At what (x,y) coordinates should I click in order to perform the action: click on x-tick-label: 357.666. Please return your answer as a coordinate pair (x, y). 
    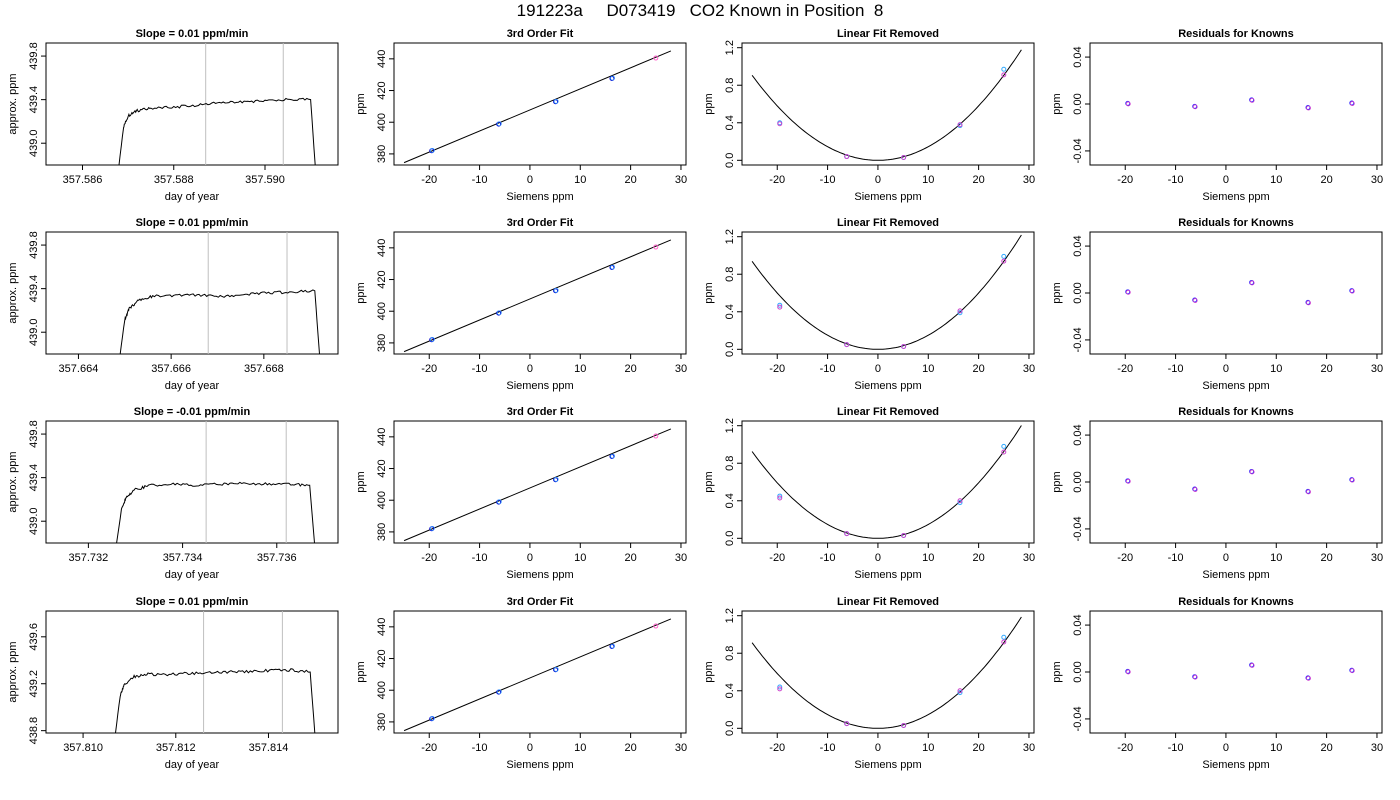
    Looking at the image, I should click on (171, 369).